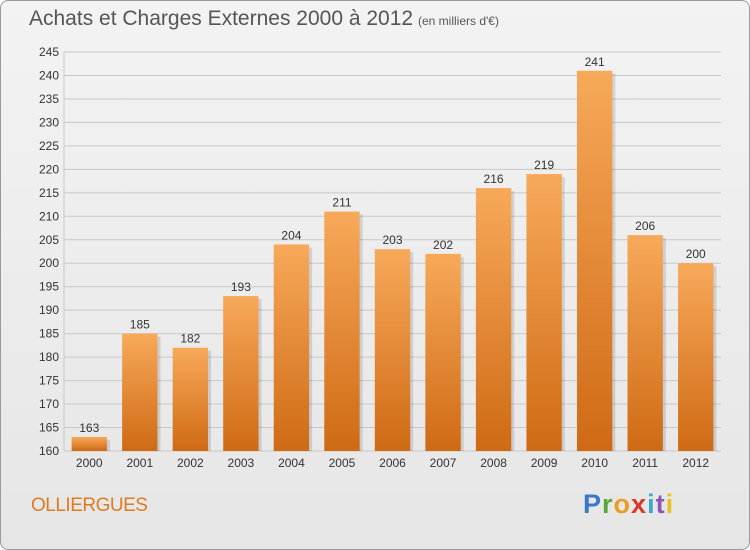 The height and width of the screenshot is (550, 750). Describe the element at coordinates (49, 381) in the screenshot. I see `y-tick-label: 175` at that location.